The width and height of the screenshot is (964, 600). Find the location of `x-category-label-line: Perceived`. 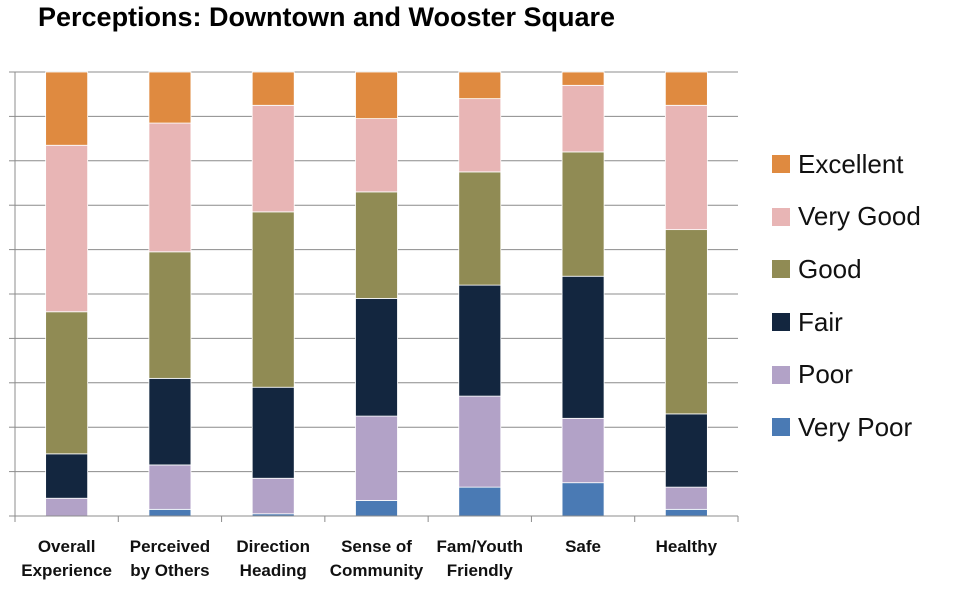

x-category-label-line: Perceived is located at coordinates (170, 546).